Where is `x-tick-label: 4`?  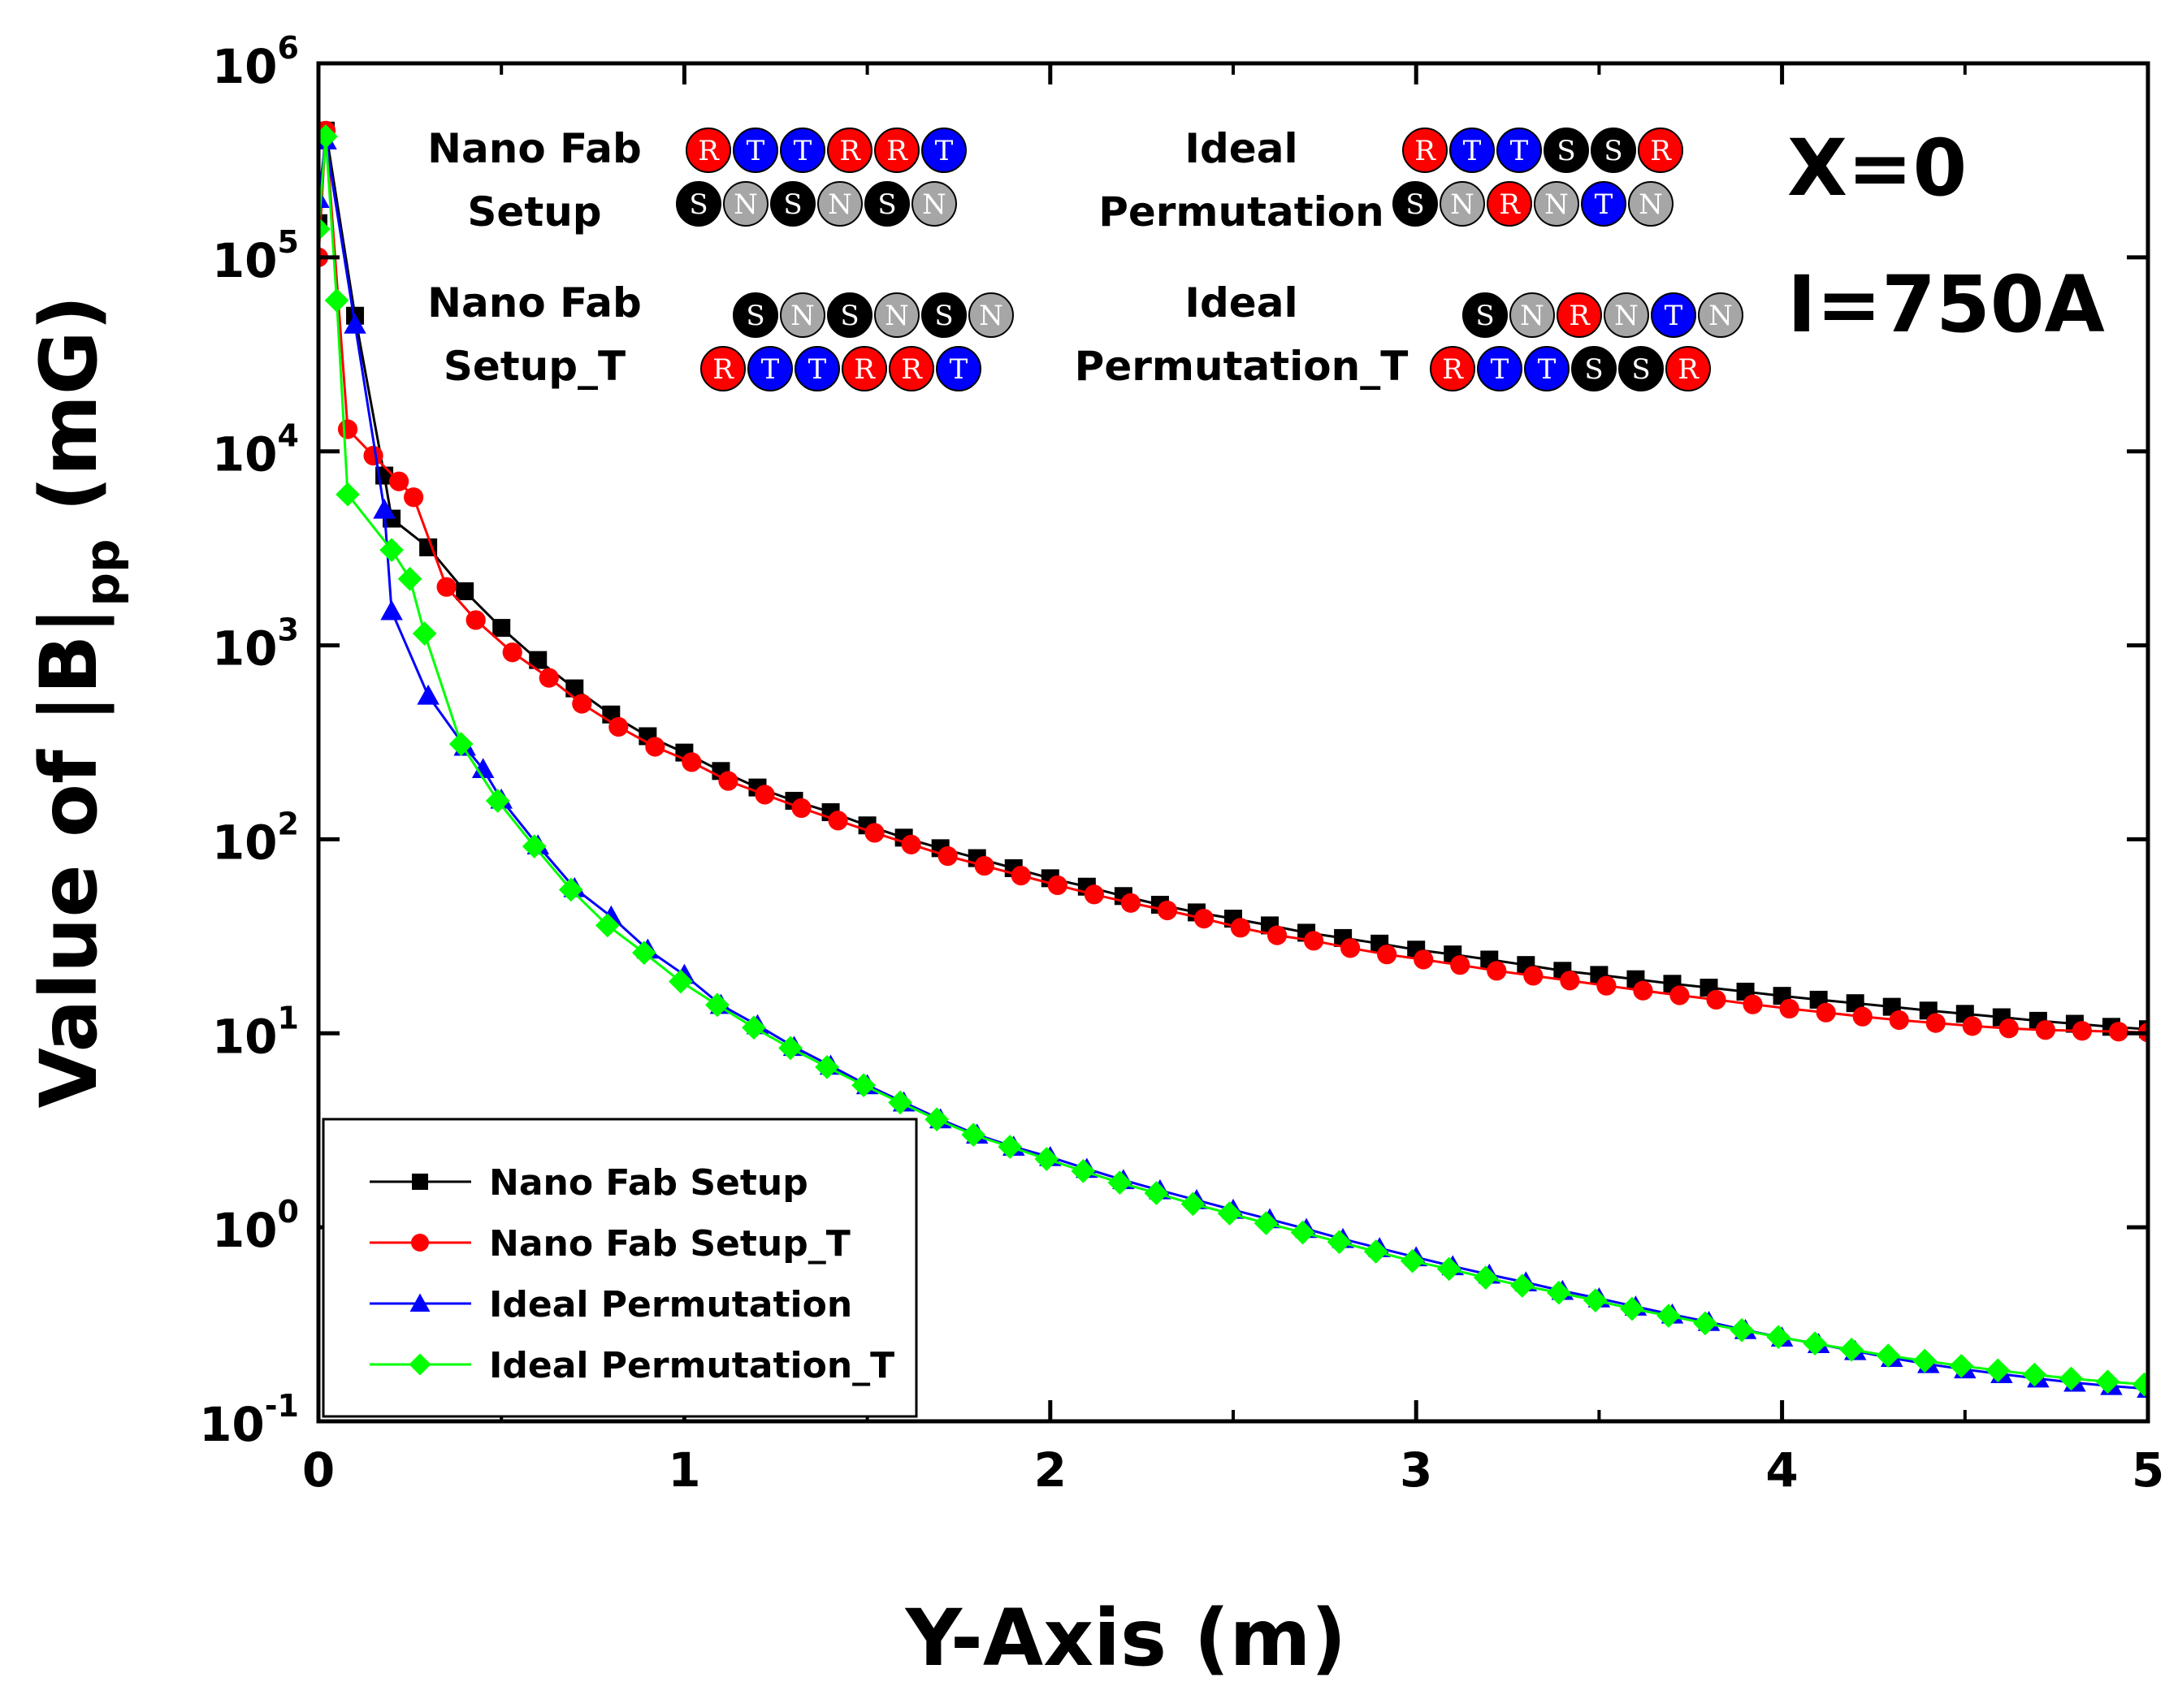 x-tick-label: 4 is located at coordinates (1781, 1470).